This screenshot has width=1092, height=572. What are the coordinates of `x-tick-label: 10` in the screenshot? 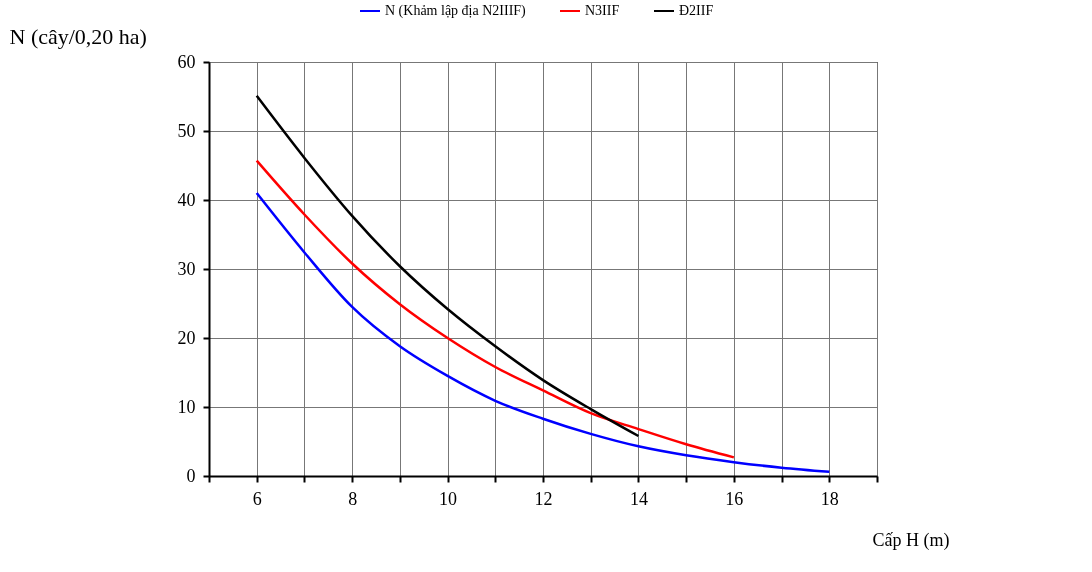 It's located at (448, 498).